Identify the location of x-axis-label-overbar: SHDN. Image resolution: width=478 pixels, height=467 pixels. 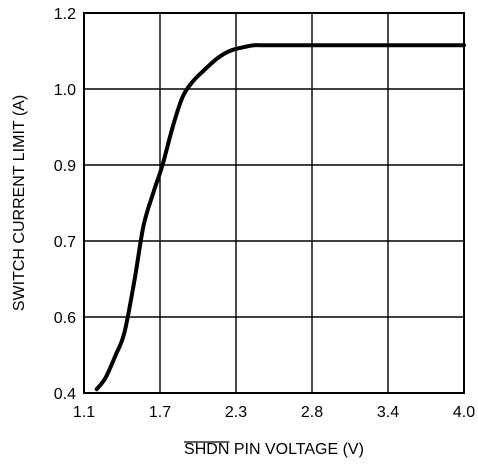
(206, 449).